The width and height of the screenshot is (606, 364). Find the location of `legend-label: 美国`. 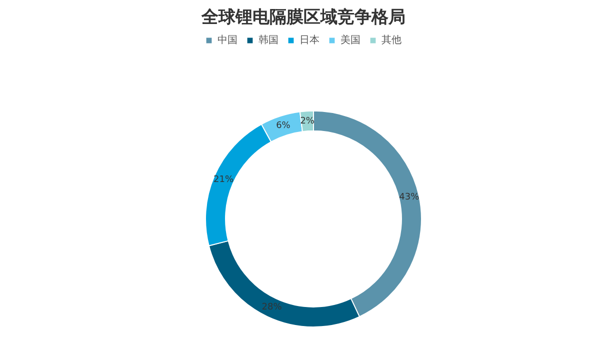

legend-label: 美国 is located at coordinates (350, 40).